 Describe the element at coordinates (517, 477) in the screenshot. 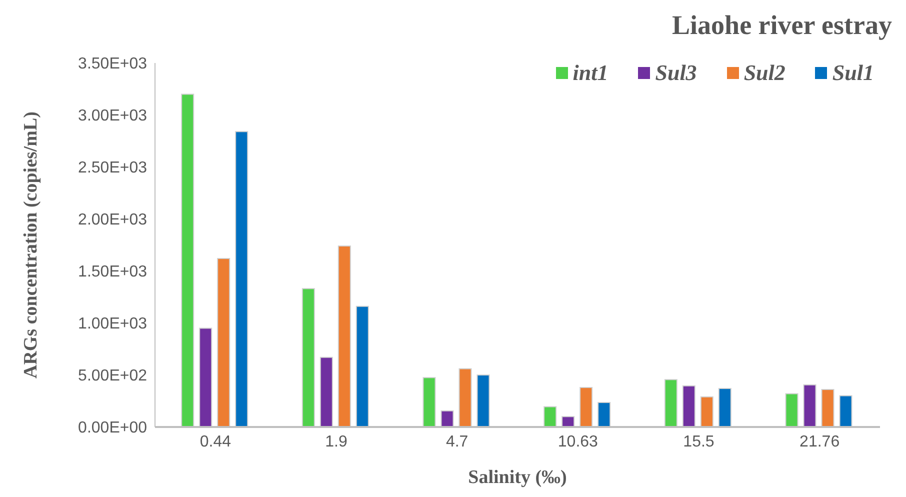

I see `x-axis-title: Salinity (‰)` at that location.